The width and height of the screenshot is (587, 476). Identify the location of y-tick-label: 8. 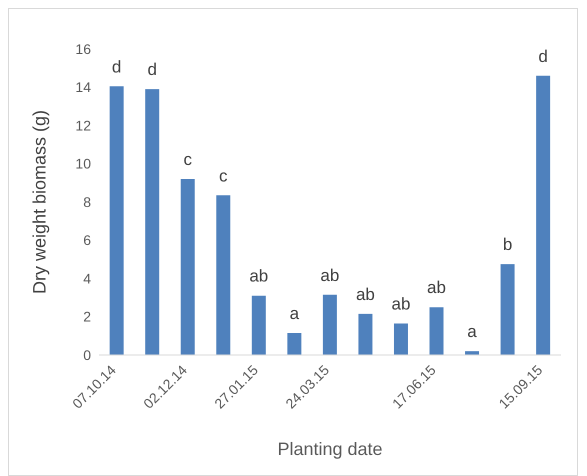
(87, 202).